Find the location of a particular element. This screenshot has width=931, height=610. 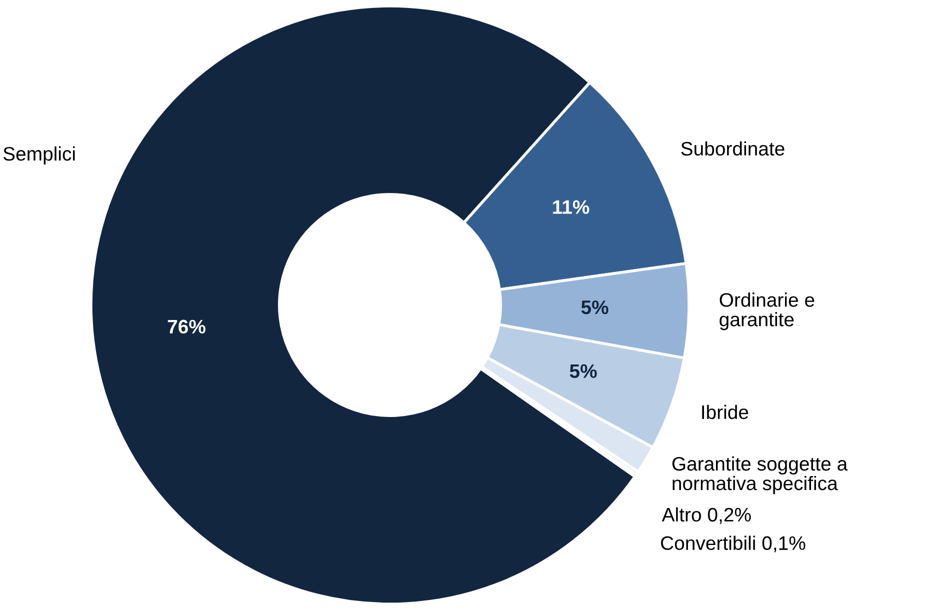

data-label: 76% is located at coordinates (187, 327).